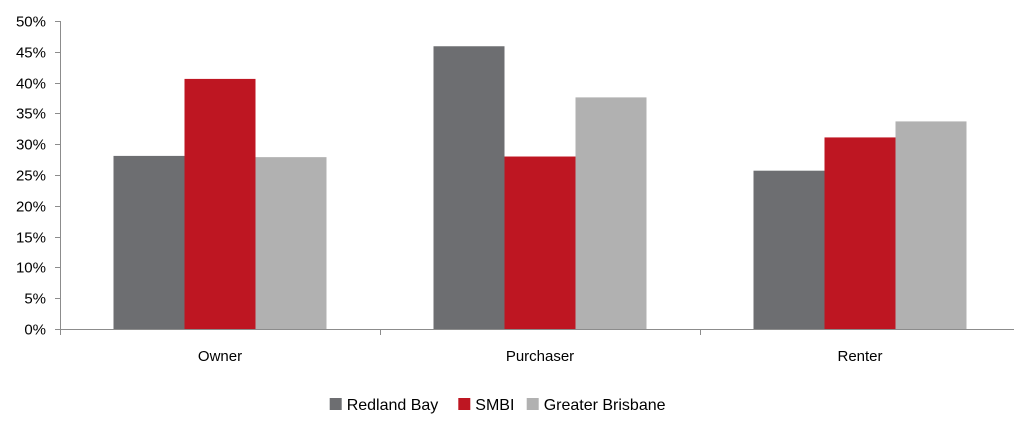 The width and height of the screenshot is (1014, 421). What do you see at coordinates (859, 356) in the screenshot?
I see `x-tick-label: Renter` at bounding box center [859, 356].